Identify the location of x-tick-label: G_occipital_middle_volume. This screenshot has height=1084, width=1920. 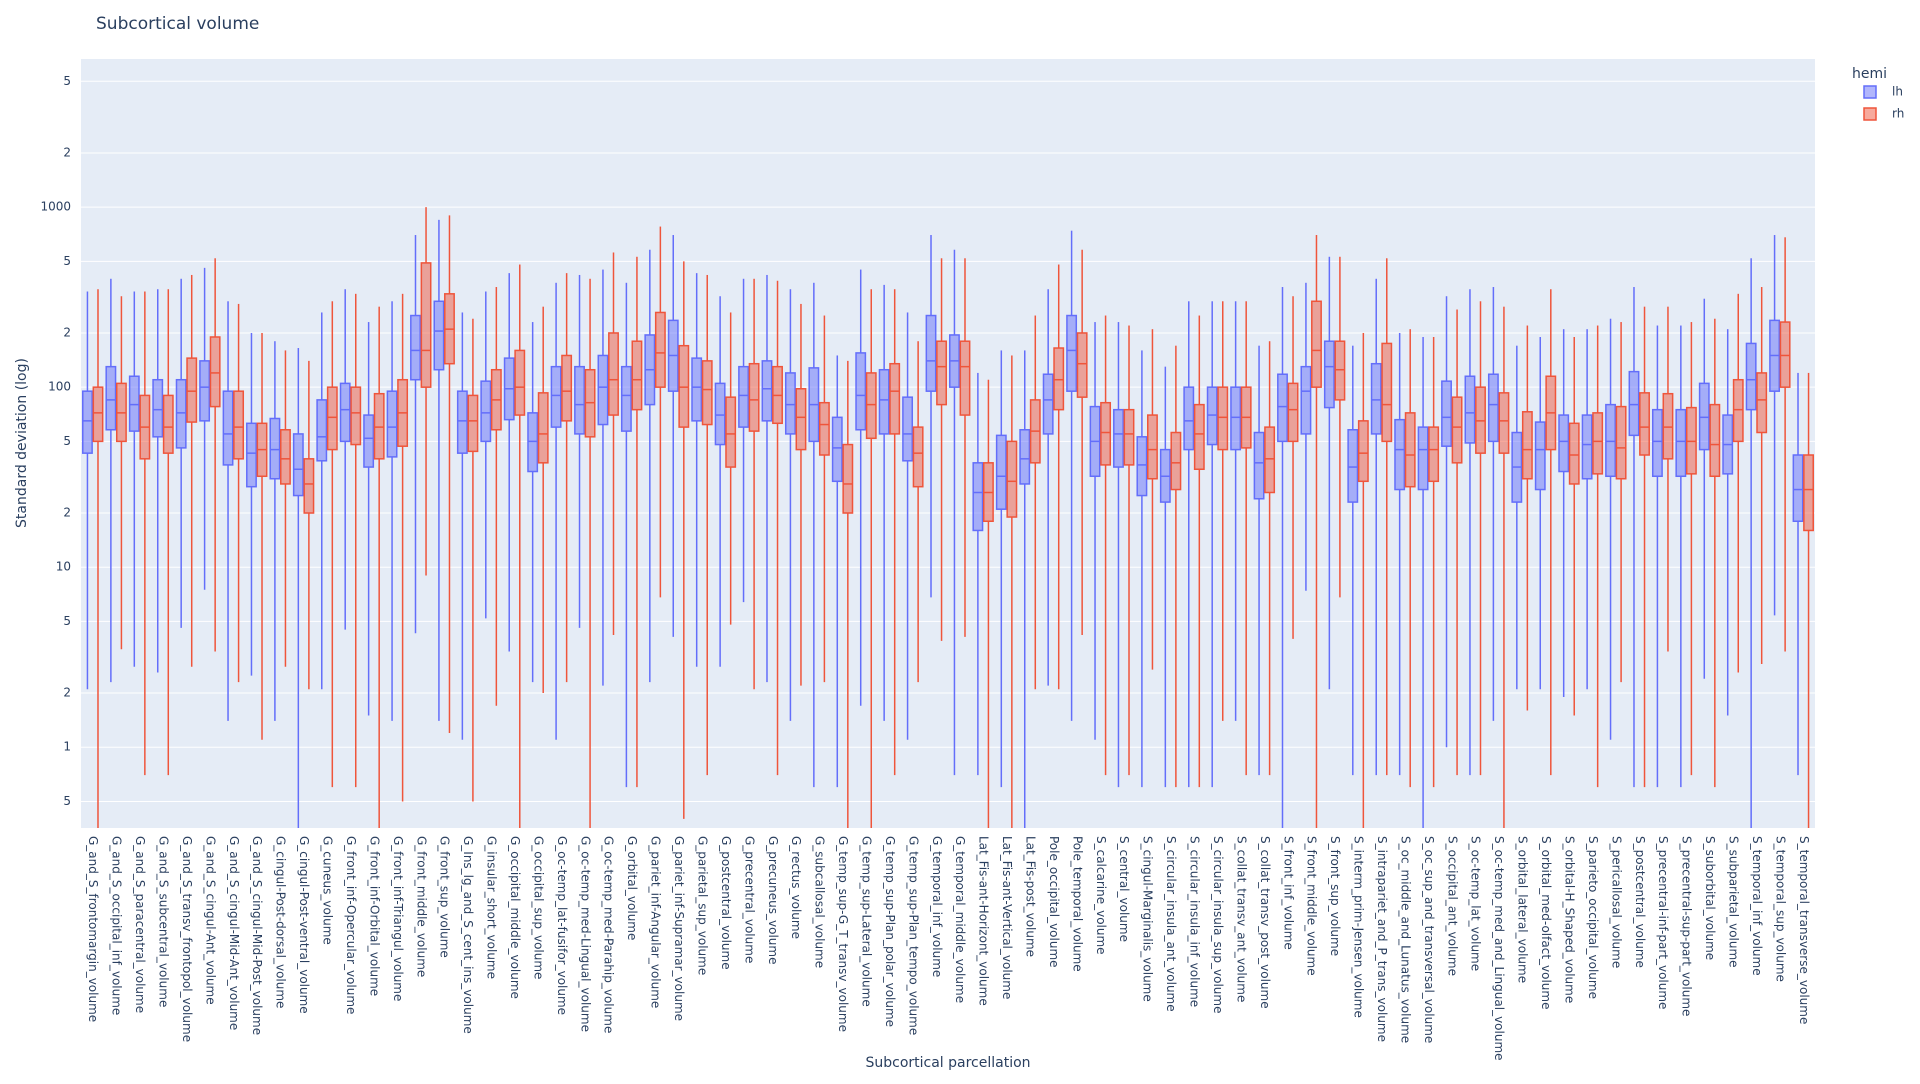
(515, 917).